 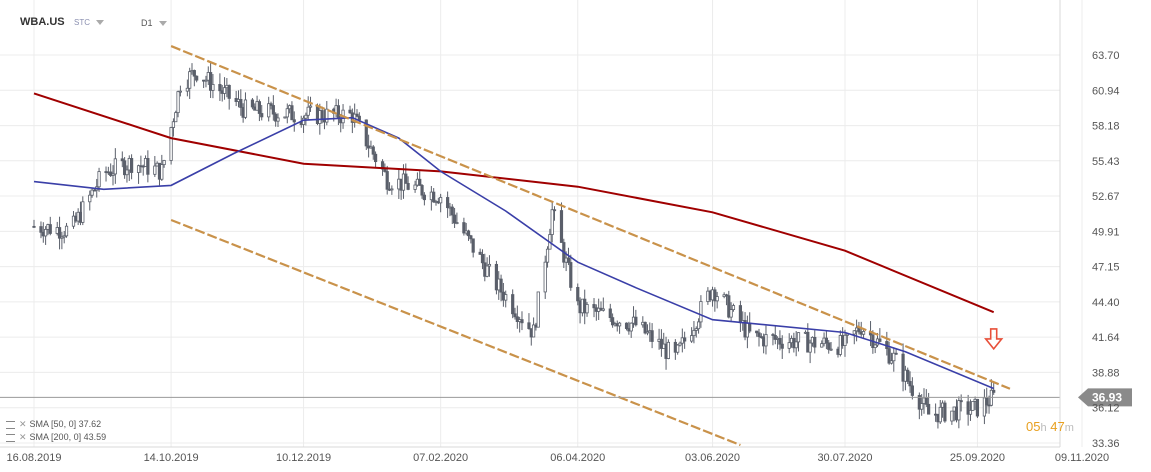 I want to click on candle-countdown: 05h 47m, so click(x=1050, y=426).